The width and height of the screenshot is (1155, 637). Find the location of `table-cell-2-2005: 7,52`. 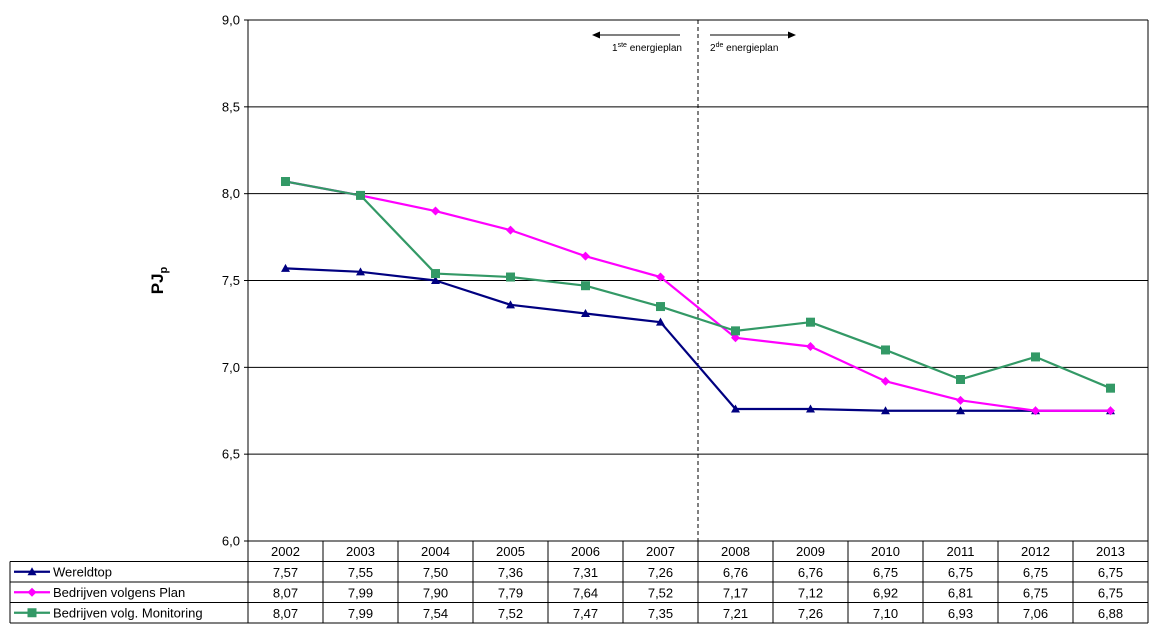

table-cell-2-2005: 7,52 is located at coordinates (510, 613).